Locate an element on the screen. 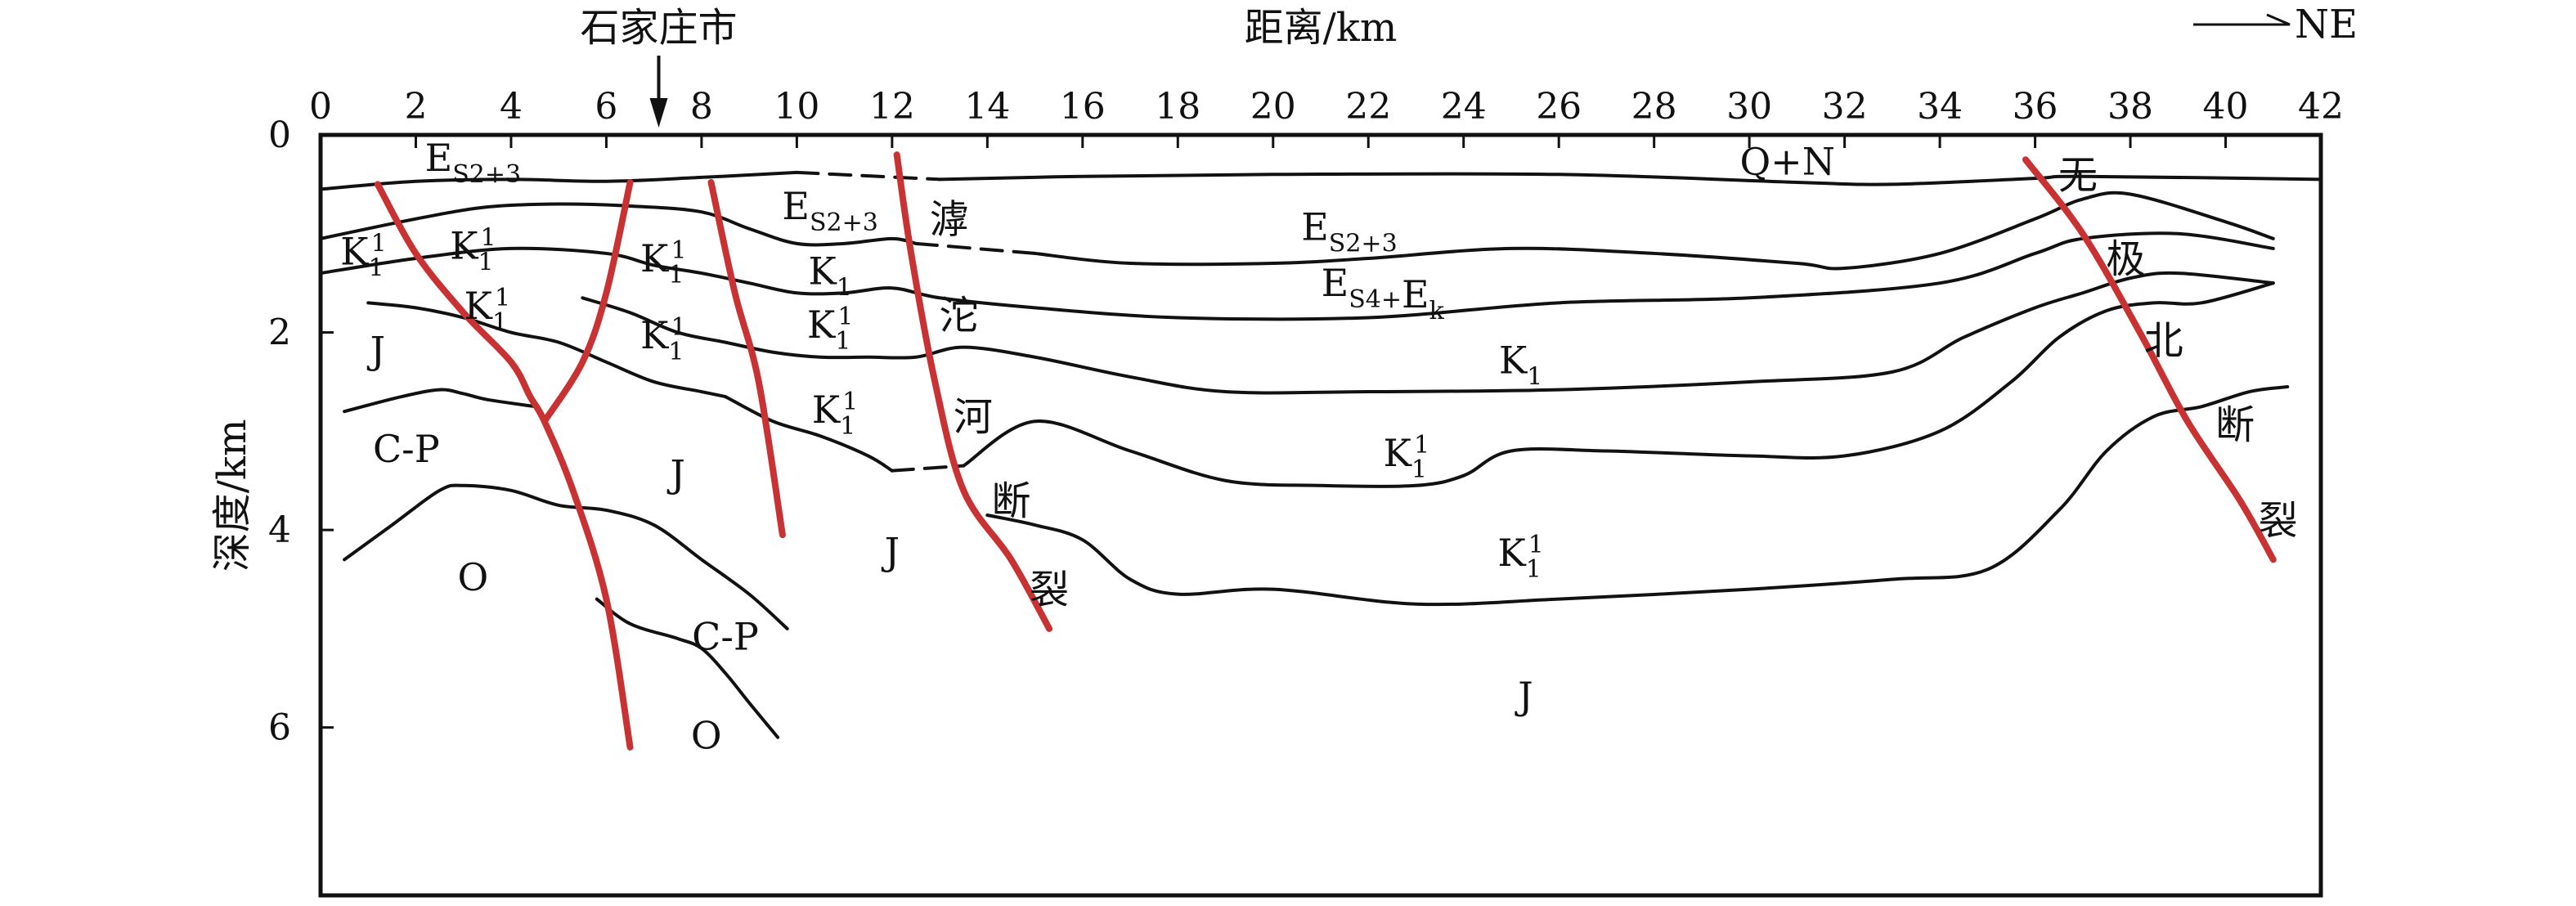 This screenshot has width=2576, height=906. x-tick-label: 10 is located at coordinates (796, 107).